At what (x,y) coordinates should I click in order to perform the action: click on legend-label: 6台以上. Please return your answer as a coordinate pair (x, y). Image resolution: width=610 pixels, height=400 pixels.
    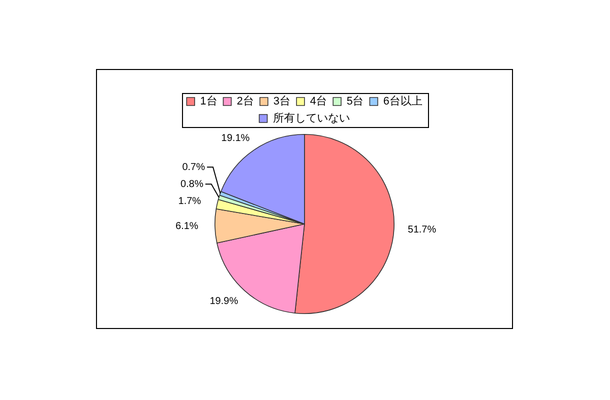
    Looking at the image, I should click on (402, 101).